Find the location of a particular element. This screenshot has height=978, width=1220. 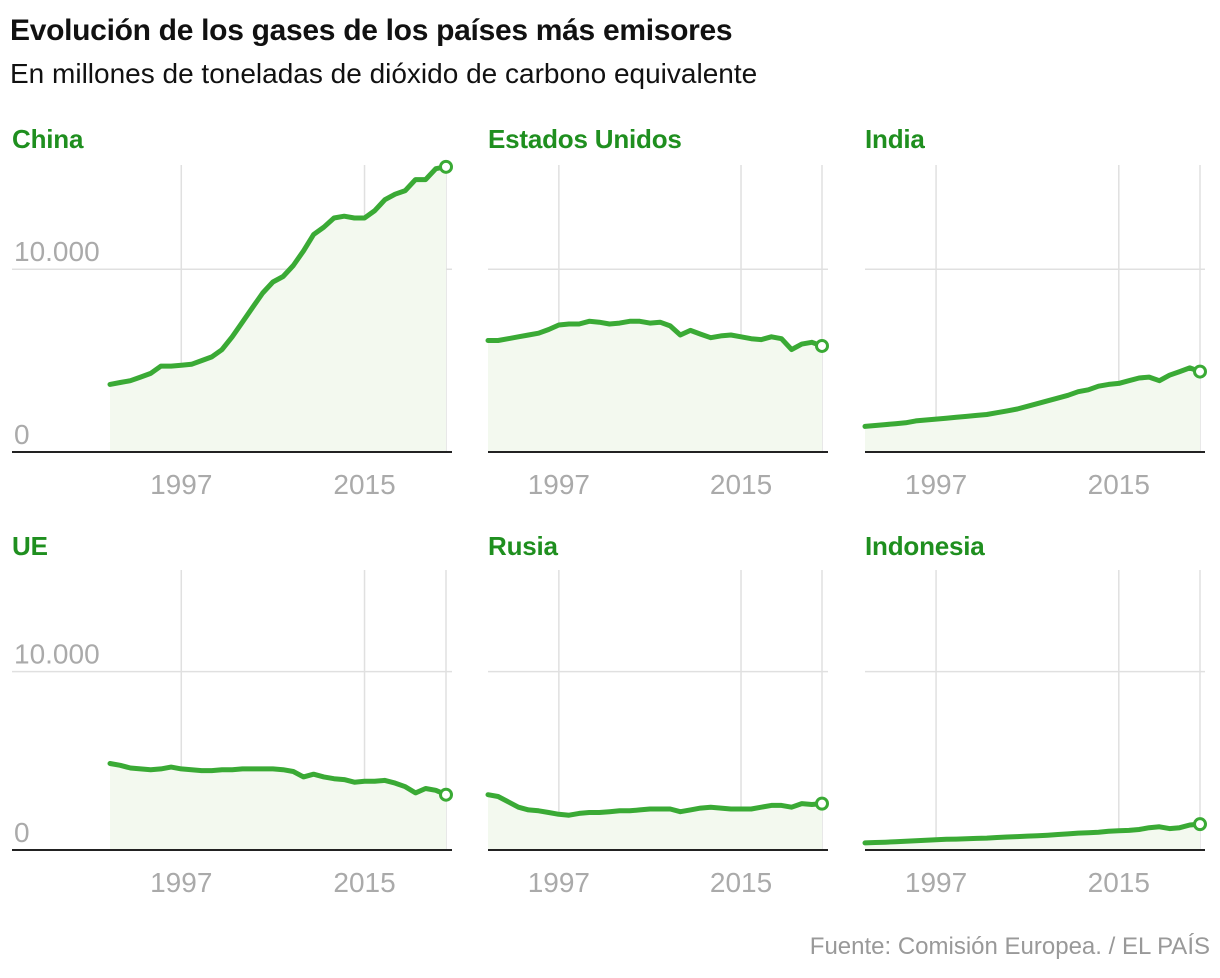

india-series-line is located at coordinates (1032, 397).